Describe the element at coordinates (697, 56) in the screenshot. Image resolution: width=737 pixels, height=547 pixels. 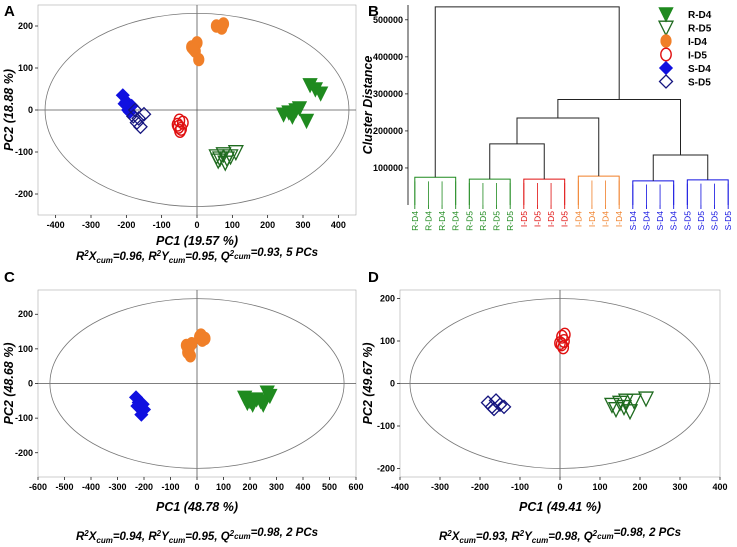
I see `legend-label: I-D5` at that location.